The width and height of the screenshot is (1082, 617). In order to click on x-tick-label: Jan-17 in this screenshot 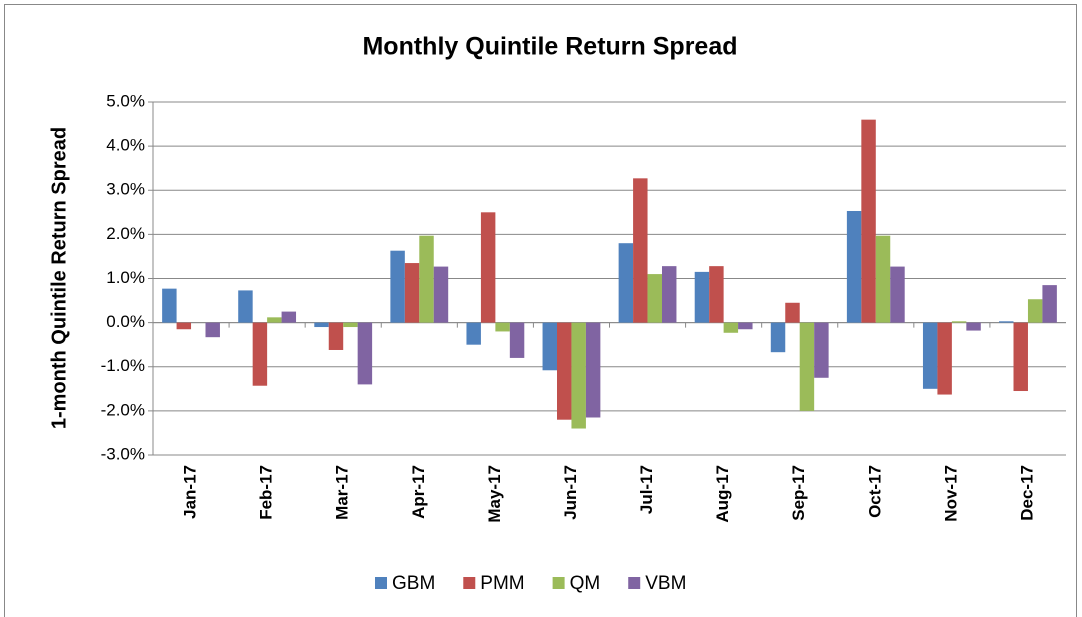, I will do `click(190, 492)`.